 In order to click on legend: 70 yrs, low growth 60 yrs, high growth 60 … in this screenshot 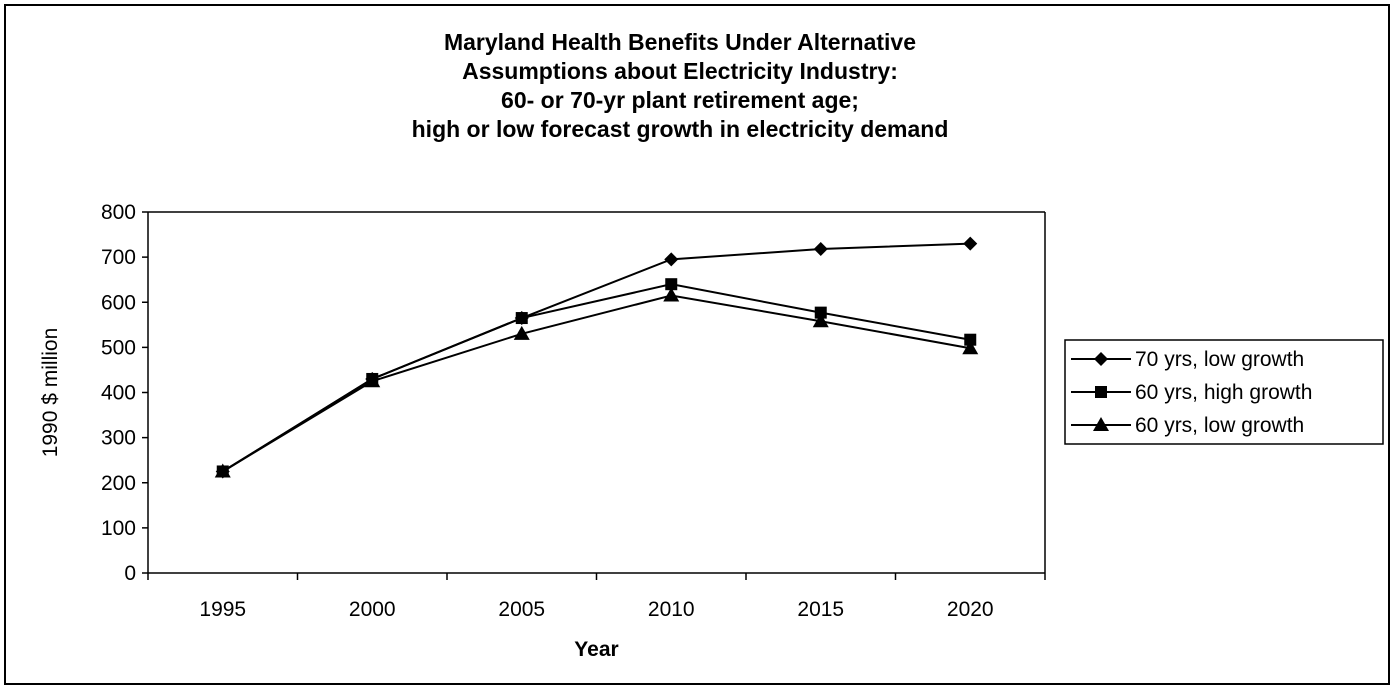, I will do `click(1224, 392)`.